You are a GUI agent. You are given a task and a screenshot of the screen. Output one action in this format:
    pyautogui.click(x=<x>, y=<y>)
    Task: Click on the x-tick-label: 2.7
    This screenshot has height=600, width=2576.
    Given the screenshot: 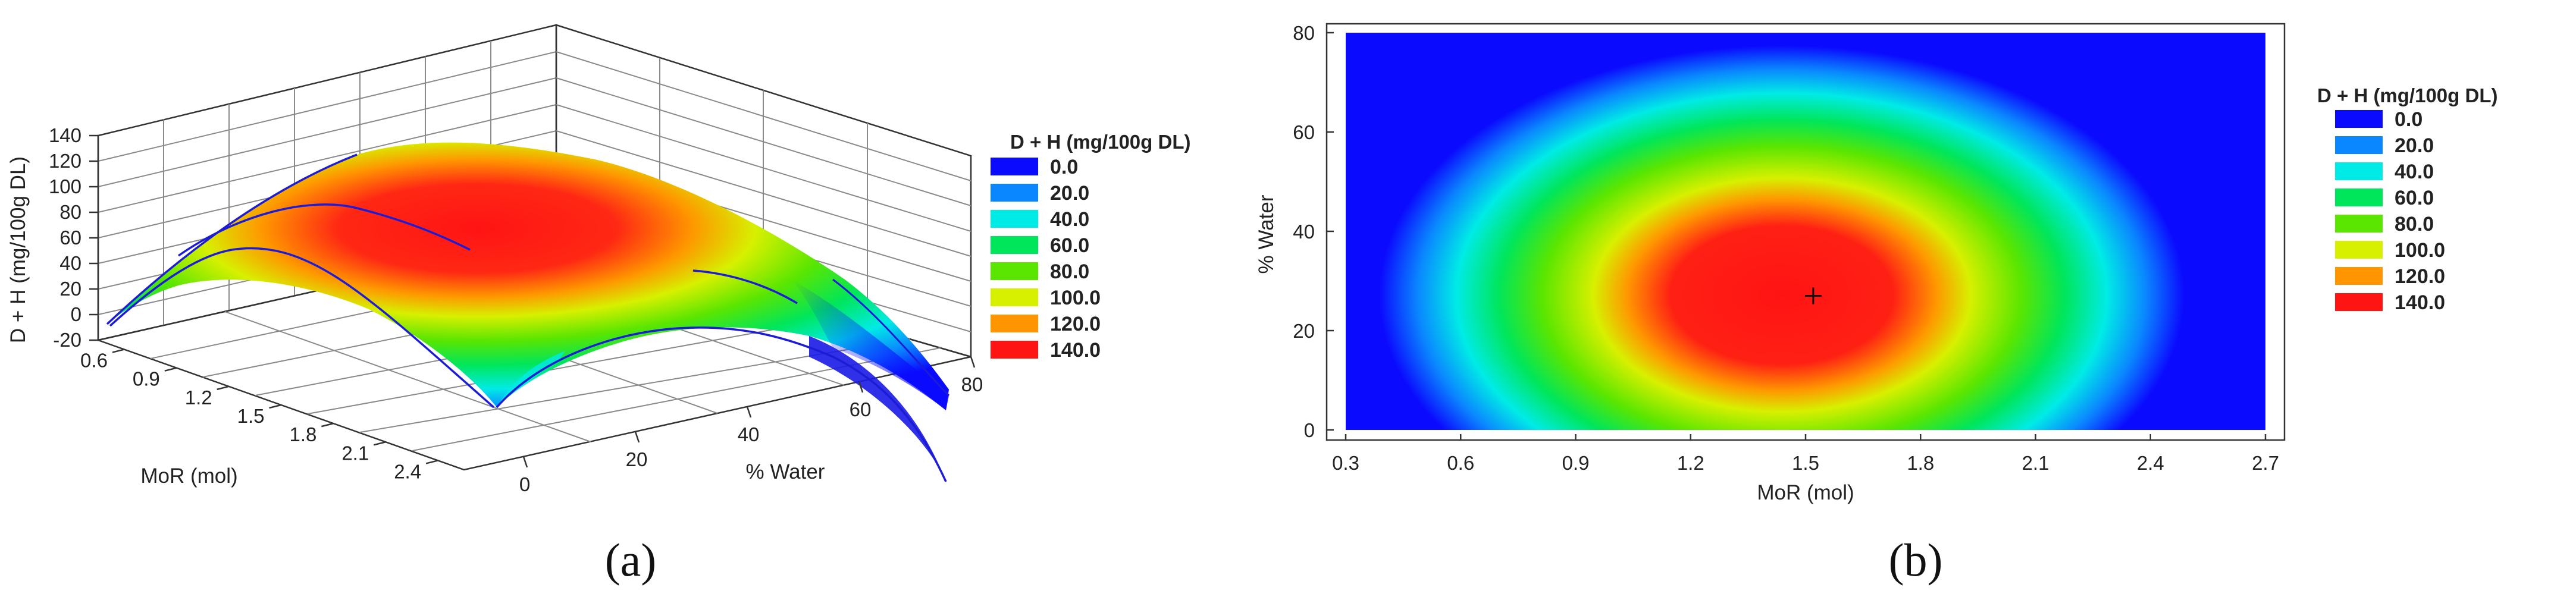 What is the action you would take?
    pyautogui.click(x=2266, y=463)
    